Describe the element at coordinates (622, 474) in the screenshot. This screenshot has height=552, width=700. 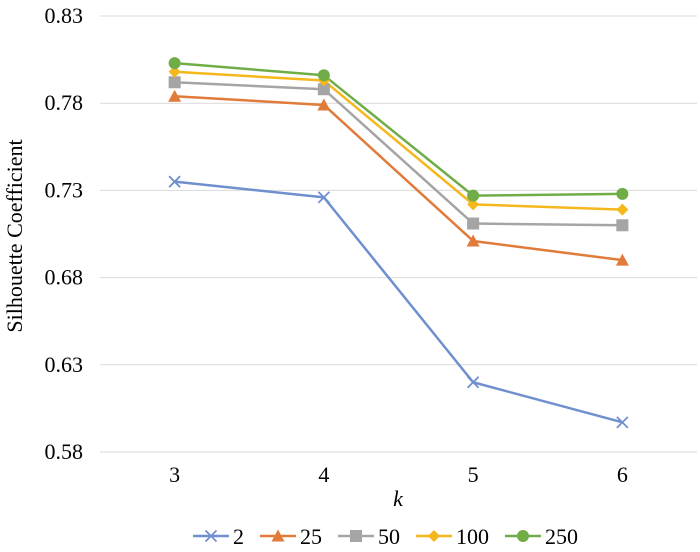
I see `x-tick-label: 6` at that location.